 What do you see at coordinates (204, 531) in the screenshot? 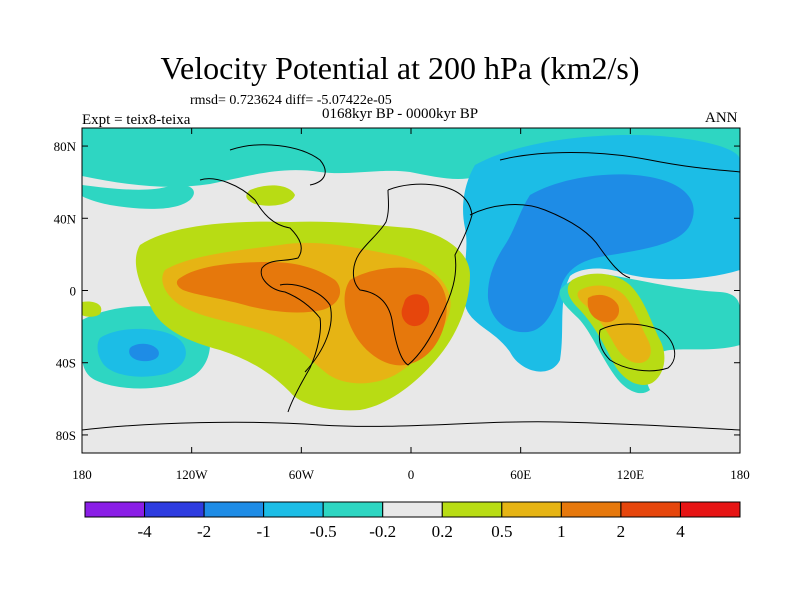
I see `colorbar-label: -2` at bounding box center [204, 531].